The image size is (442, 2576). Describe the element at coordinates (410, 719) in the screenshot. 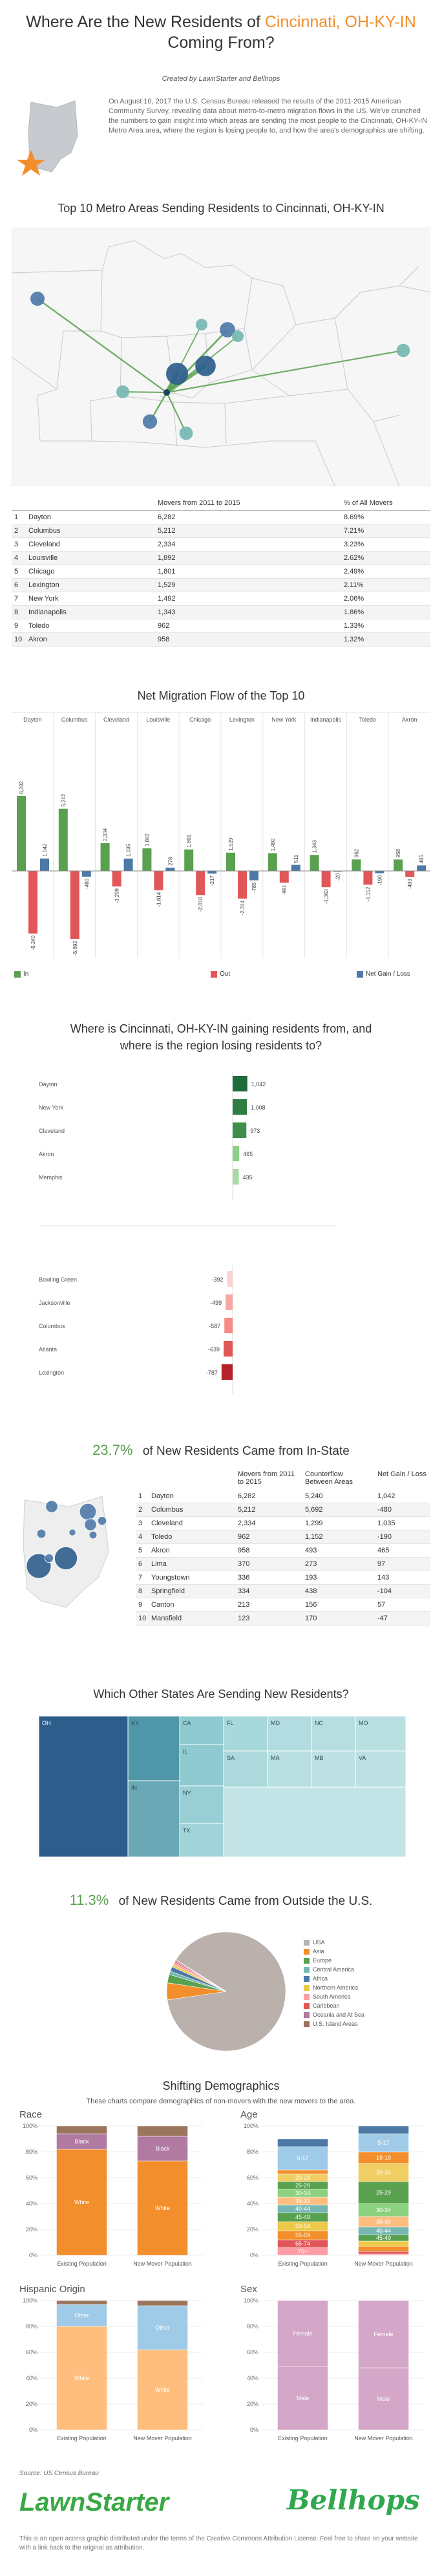

I see `netflow-category-label: Akron` at that location.